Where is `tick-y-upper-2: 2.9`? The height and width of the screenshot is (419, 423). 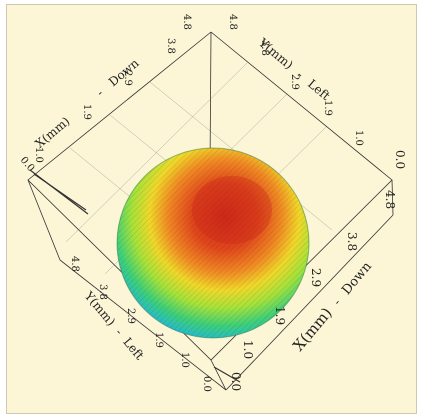 tick-y-upper-2: 2.9 is located at coordinates (294, 82).